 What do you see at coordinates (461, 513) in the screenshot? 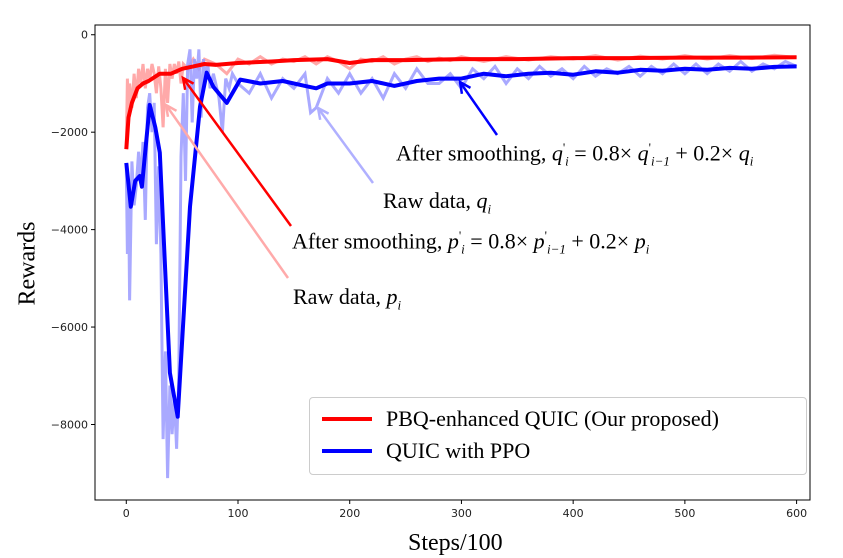
I see `x-tick-label: 300` at bounding box center [461, 513].